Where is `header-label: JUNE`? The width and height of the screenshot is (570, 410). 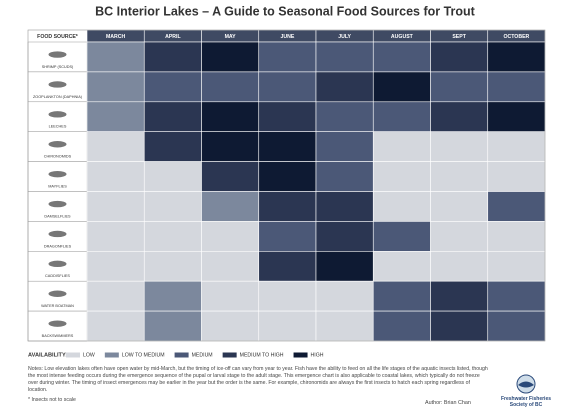
header-label: JUNE is located at coordinates (287, 37).